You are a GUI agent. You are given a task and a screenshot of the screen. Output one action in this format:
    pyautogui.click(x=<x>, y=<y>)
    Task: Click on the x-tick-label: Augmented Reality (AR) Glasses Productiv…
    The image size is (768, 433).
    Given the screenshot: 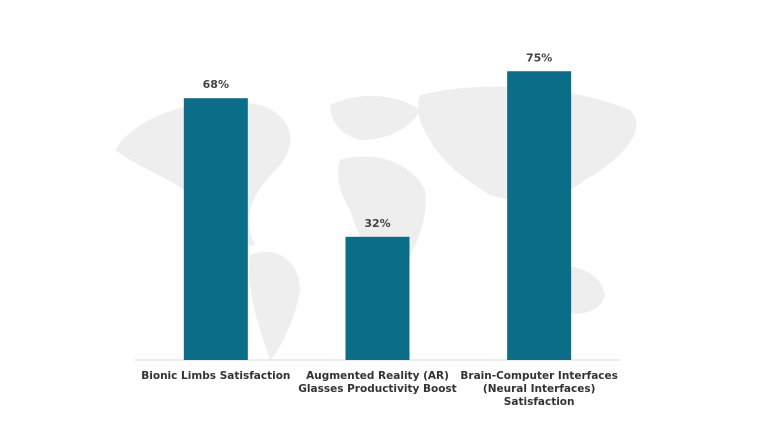 What is the action you would take?
    pyautogui.click(x=377, y=382)
    